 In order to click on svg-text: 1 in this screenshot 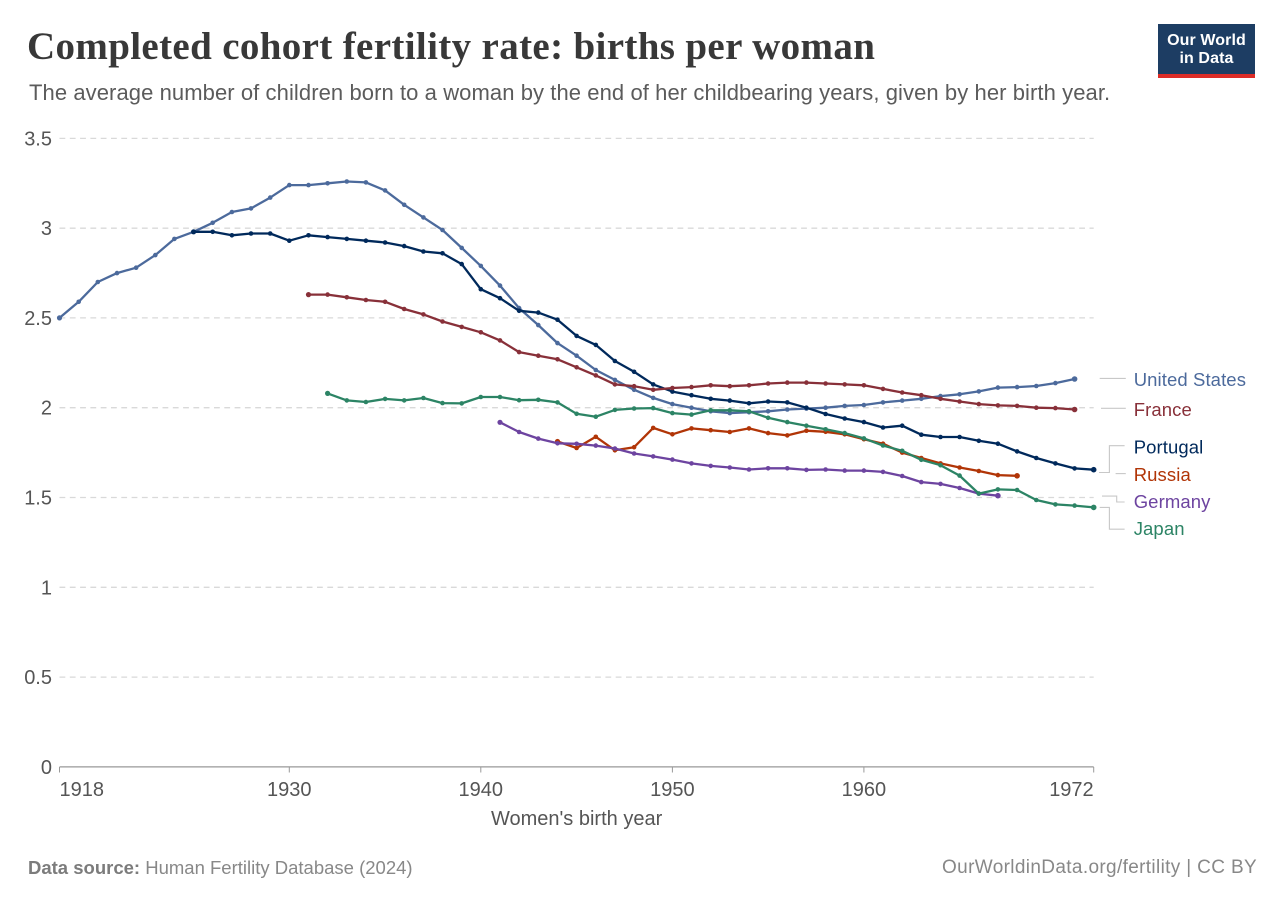, I will do `click(46, 588)`.